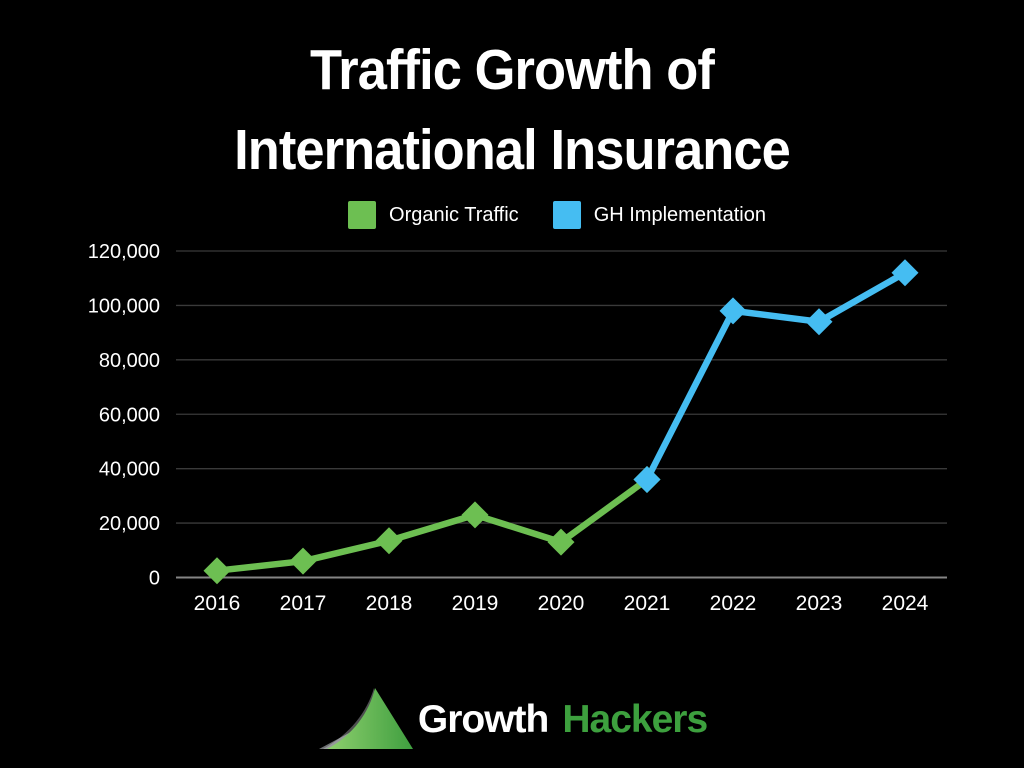  Describe the element at coordinates (303, 603) in the screenshot. I see `x-tick-label: 2017` at that location.